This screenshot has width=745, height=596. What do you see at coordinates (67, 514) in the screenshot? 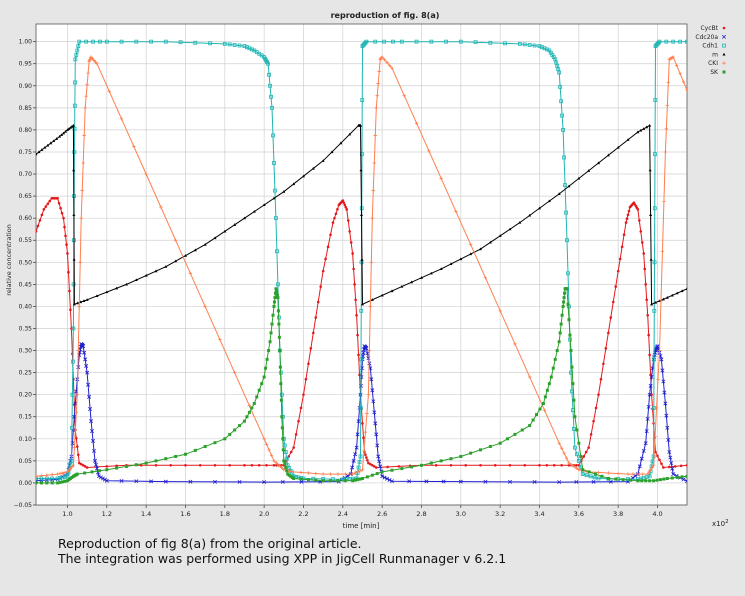
I see `x-tick-label: 1.0` at bounding box center [67, 514].